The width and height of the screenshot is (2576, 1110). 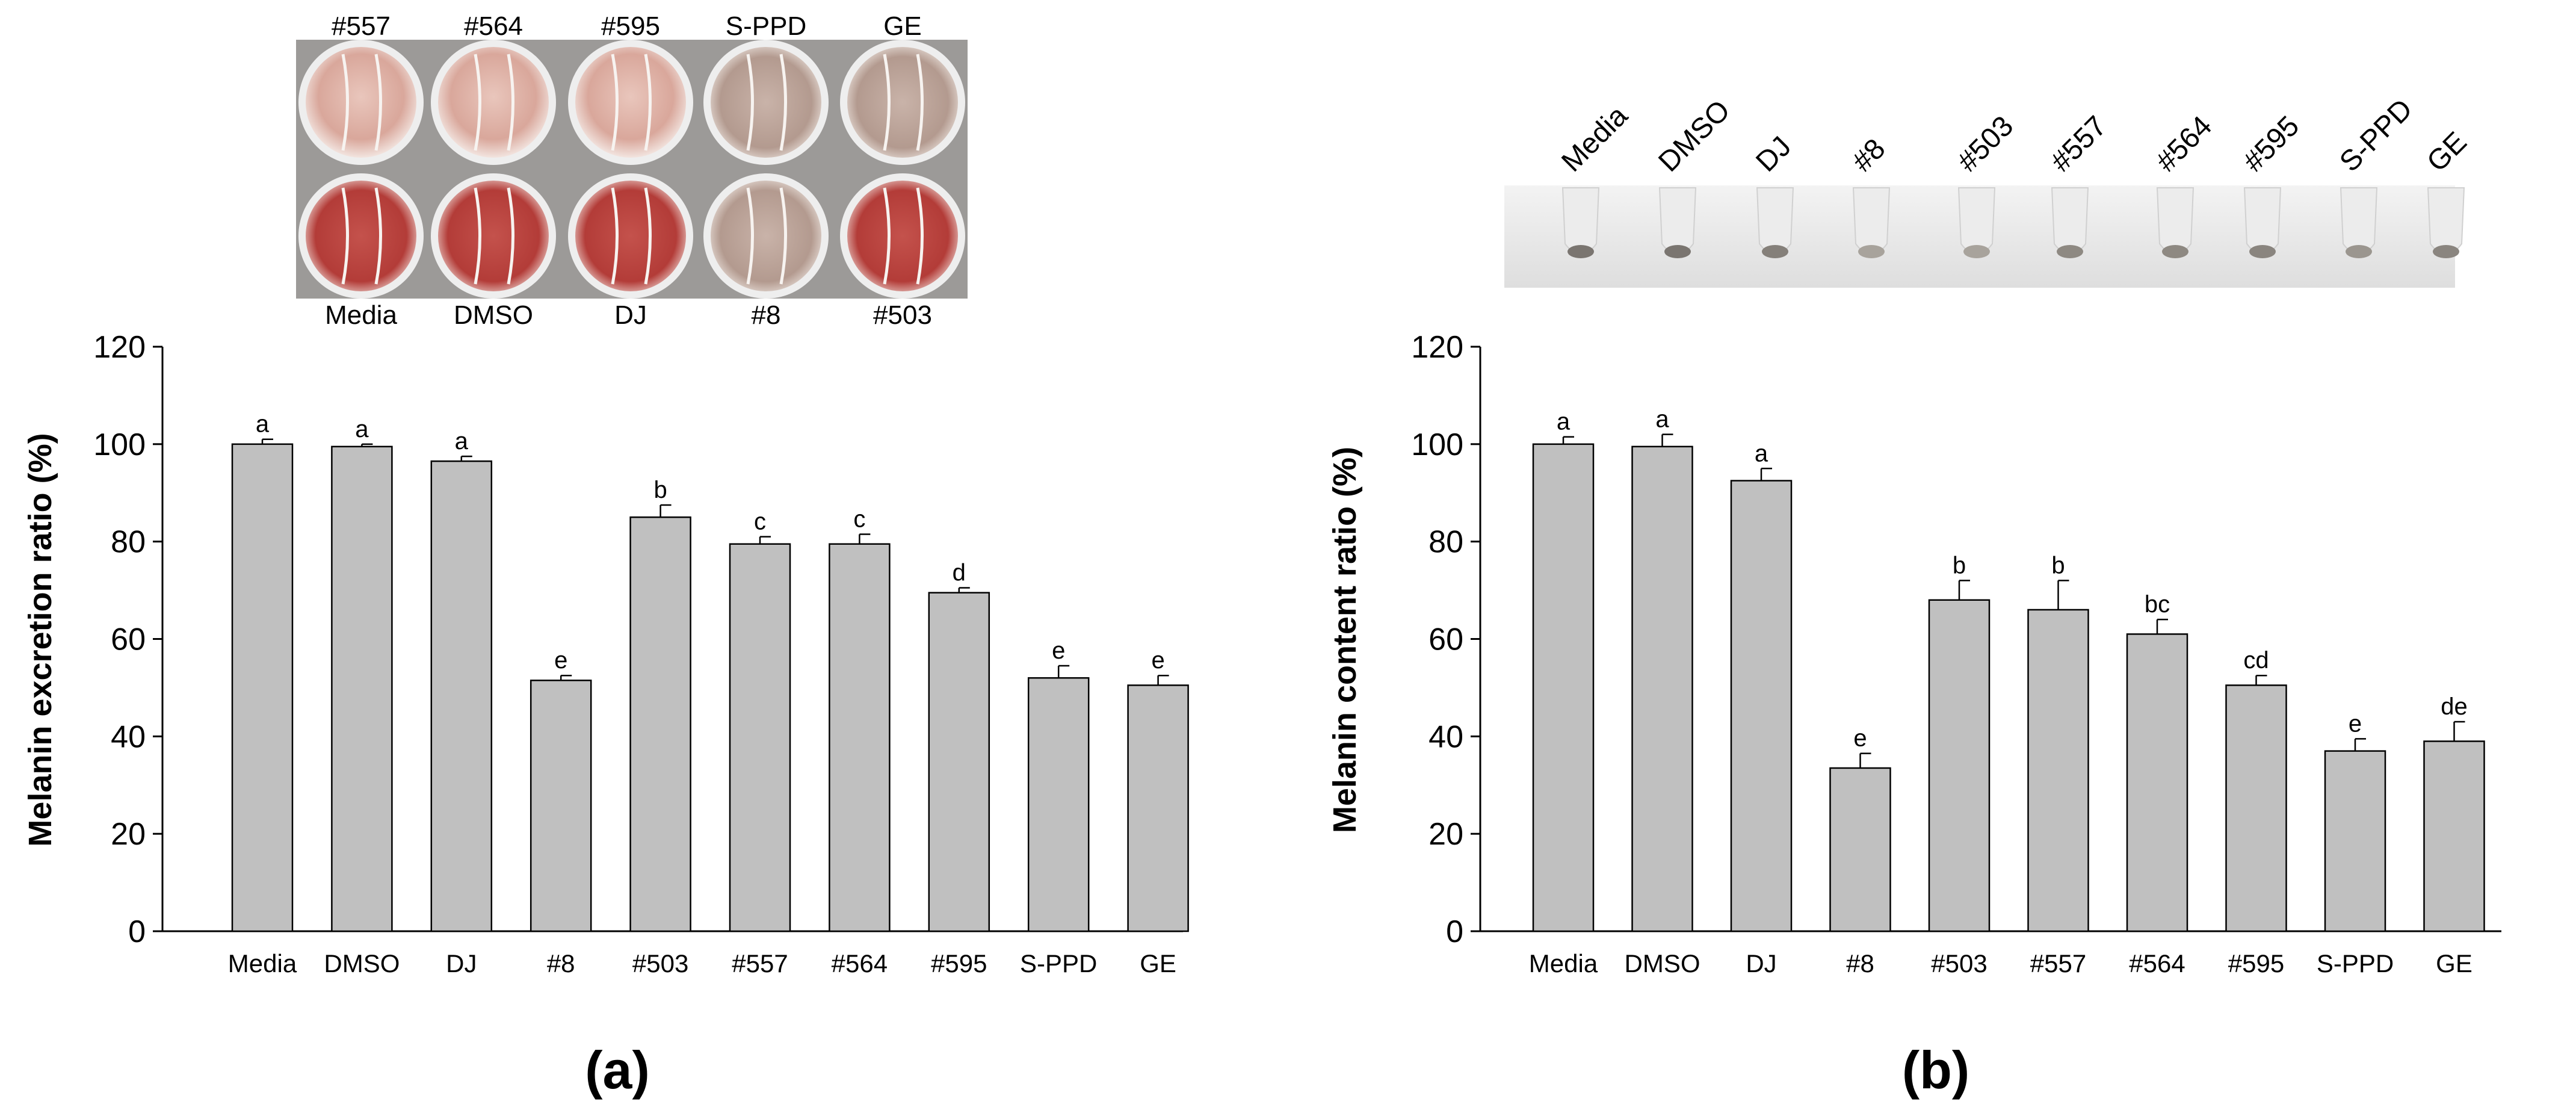 I want to click on significance-letter: c, so click(x=760, y=522).